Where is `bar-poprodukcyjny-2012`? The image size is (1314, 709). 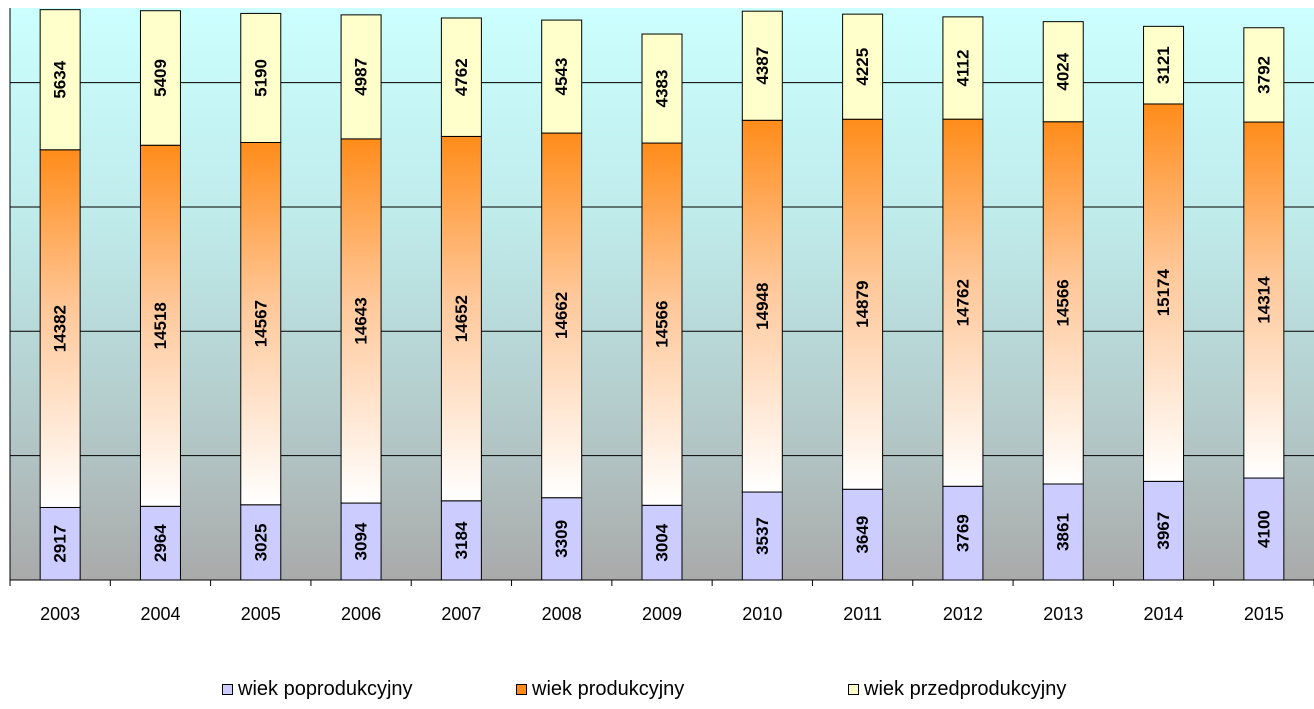 bar-poprodukcyjny-2012 is located at coordinates (963, 533).